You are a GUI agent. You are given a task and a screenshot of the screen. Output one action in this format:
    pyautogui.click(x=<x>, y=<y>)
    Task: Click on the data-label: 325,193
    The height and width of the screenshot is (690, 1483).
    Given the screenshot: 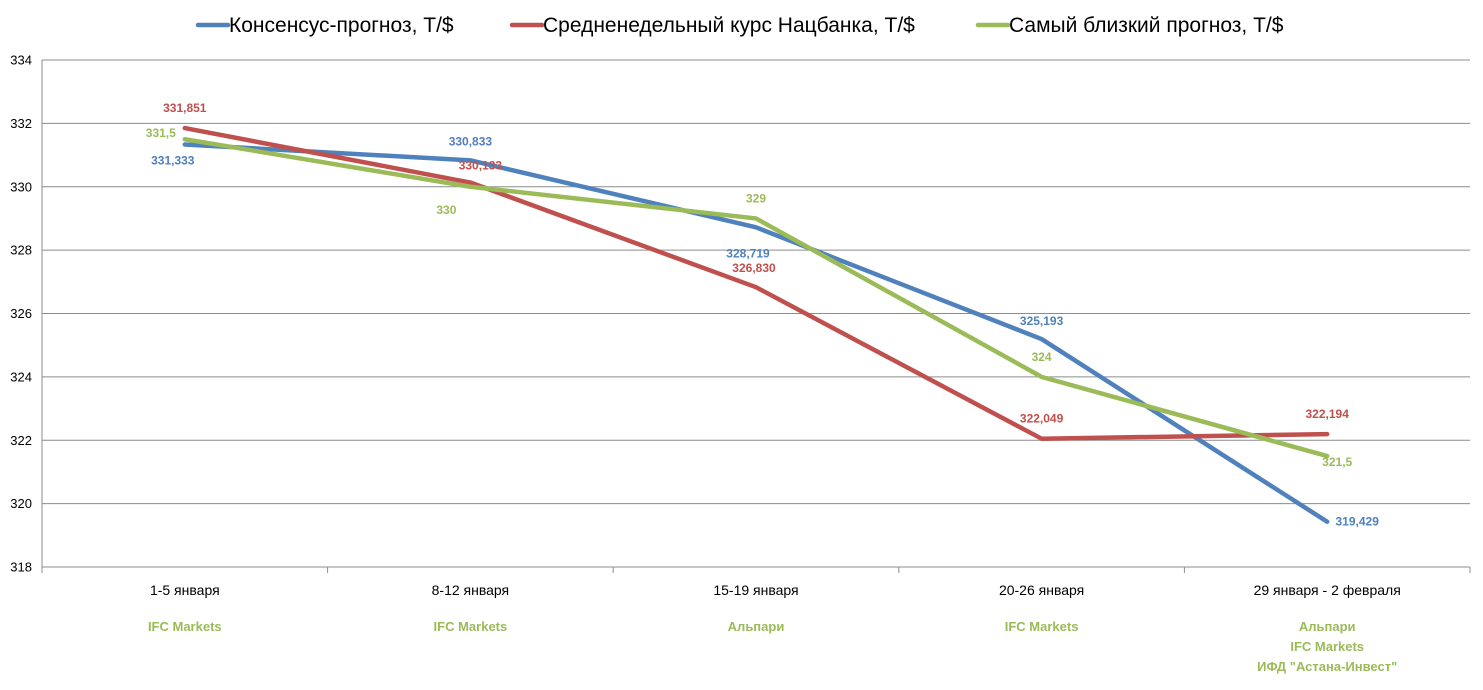 What is the action you would take?
    pyautogui.click(x=1042, y=321)
    